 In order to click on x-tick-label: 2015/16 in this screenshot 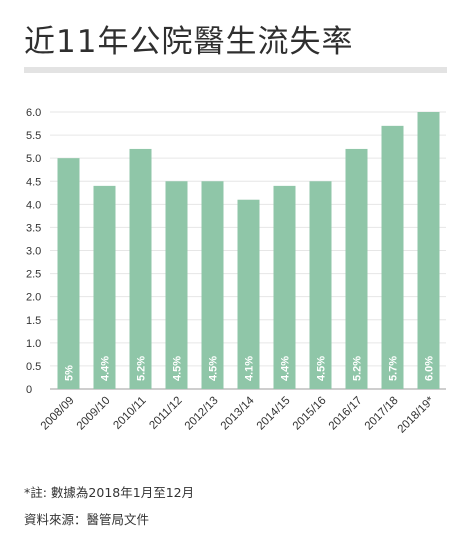, I will do `click(310, 414)`.